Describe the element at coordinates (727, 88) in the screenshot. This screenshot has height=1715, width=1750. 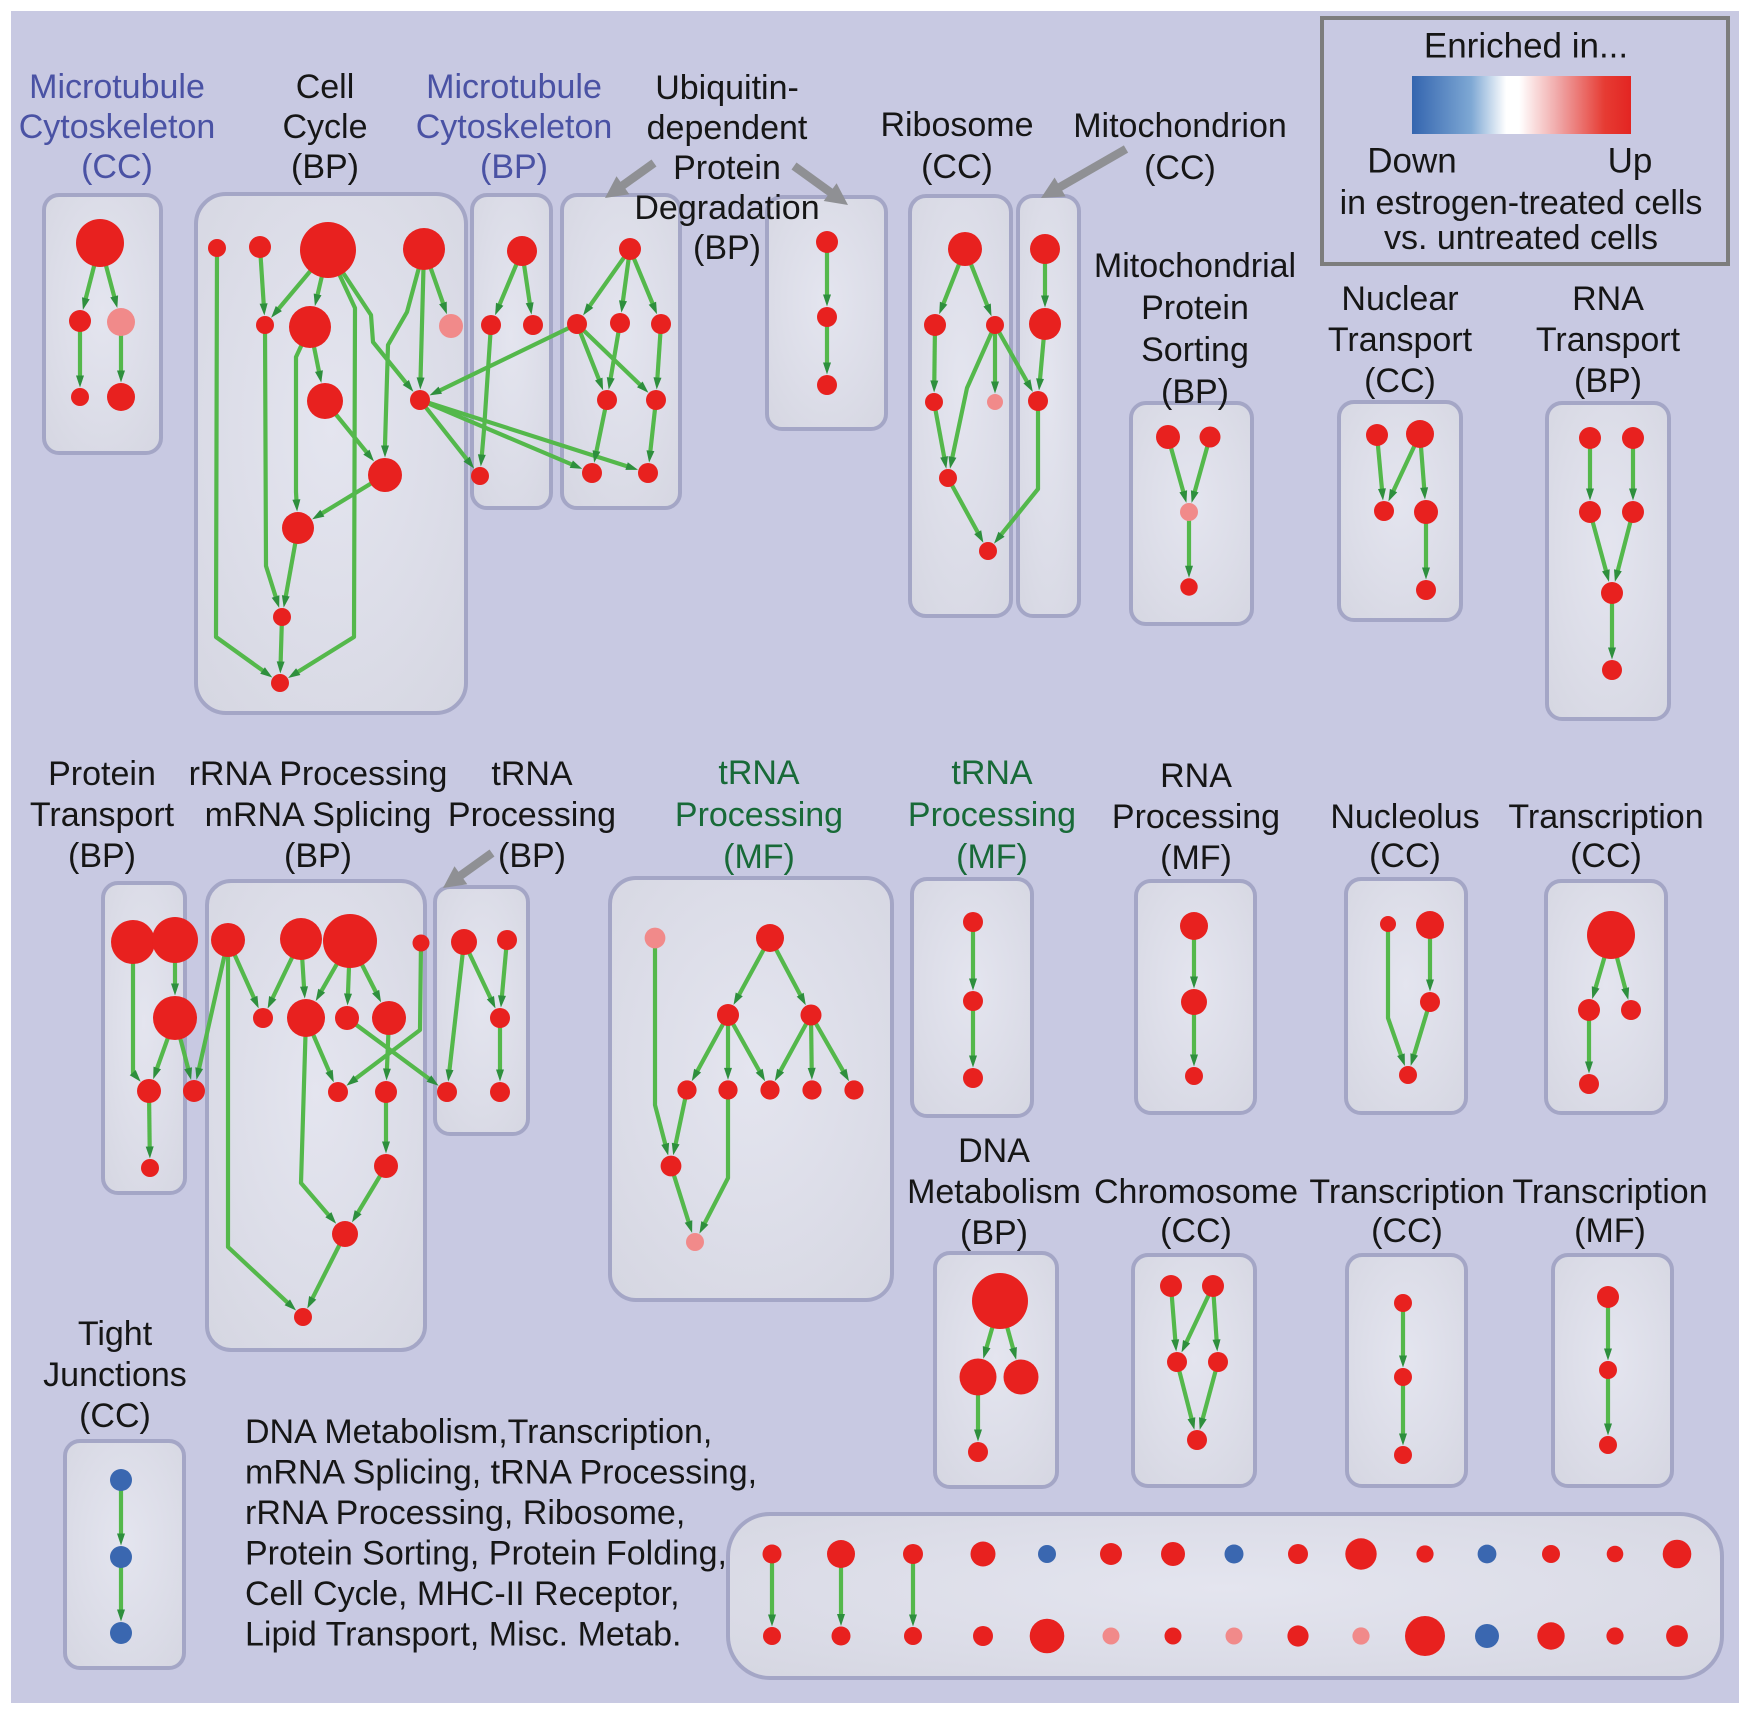
I see `svg-text: Ubiquitin-` at that location.